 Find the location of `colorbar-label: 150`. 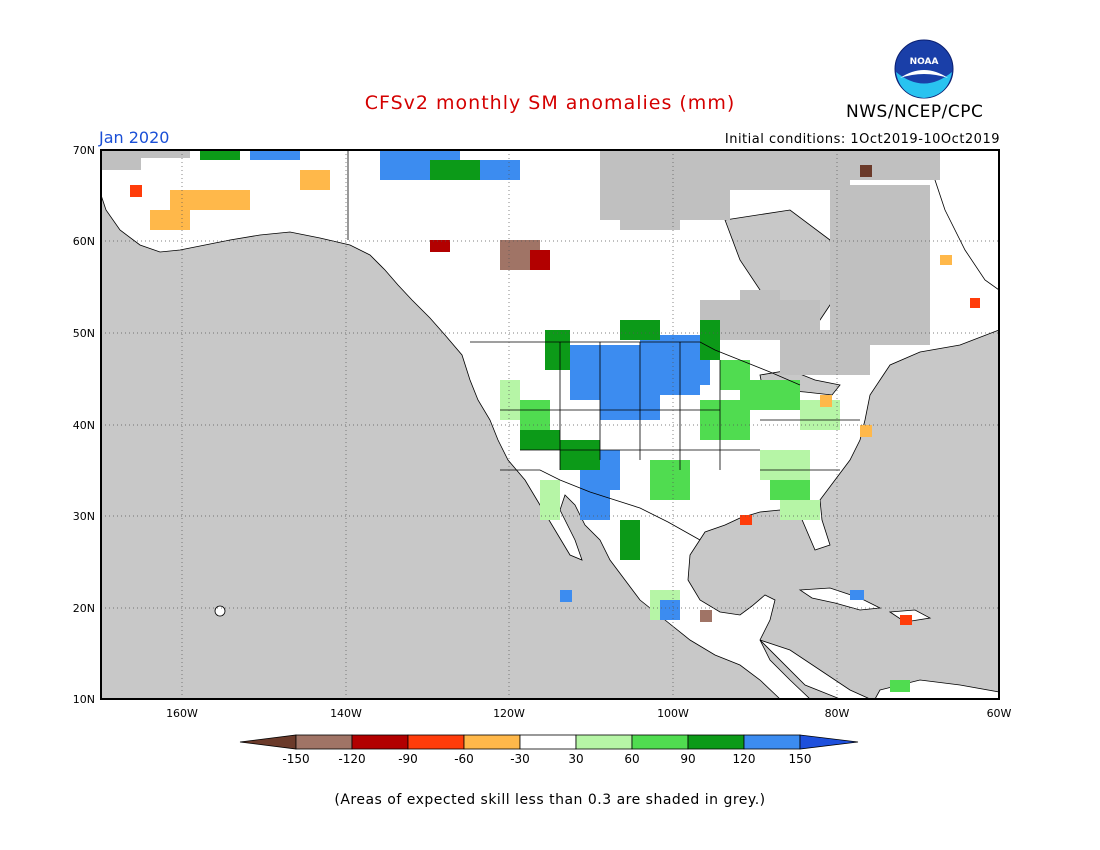

colorbar-label: 150 is located at coordinates (800, 759).